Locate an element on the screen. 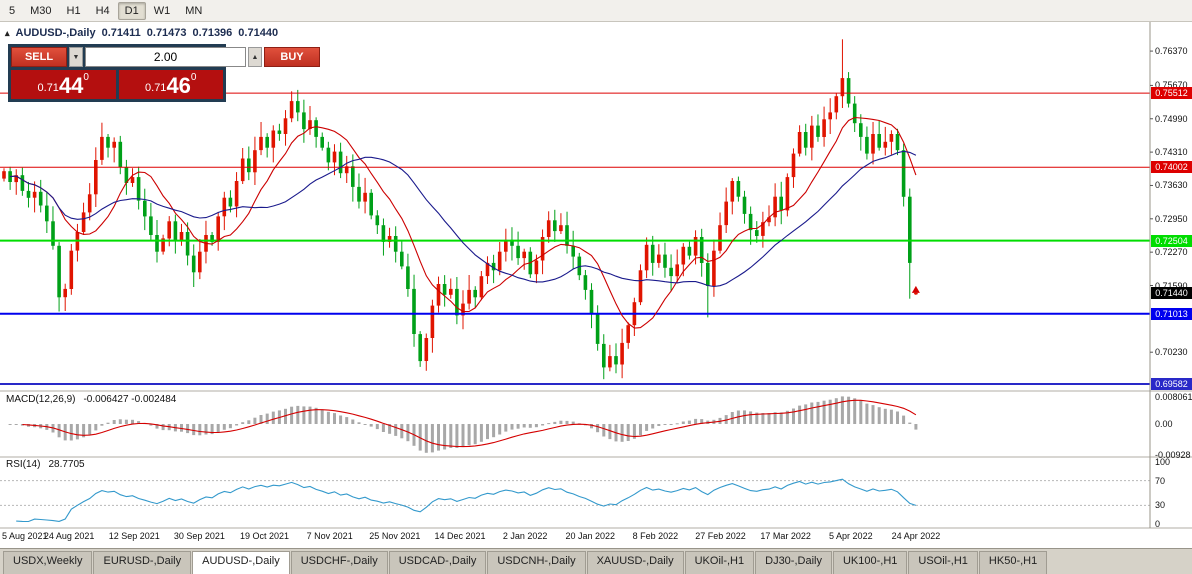  timeframe-button-h1: H1 is located at coordinates (73, 10).